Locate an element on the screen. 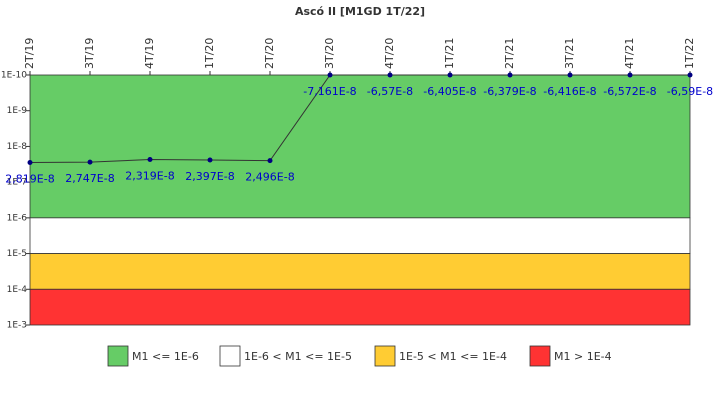 Image resolution: width=720 pixels, height=404 pixels. data-label: 2,819E-8 is located at coordinates (29, 179).